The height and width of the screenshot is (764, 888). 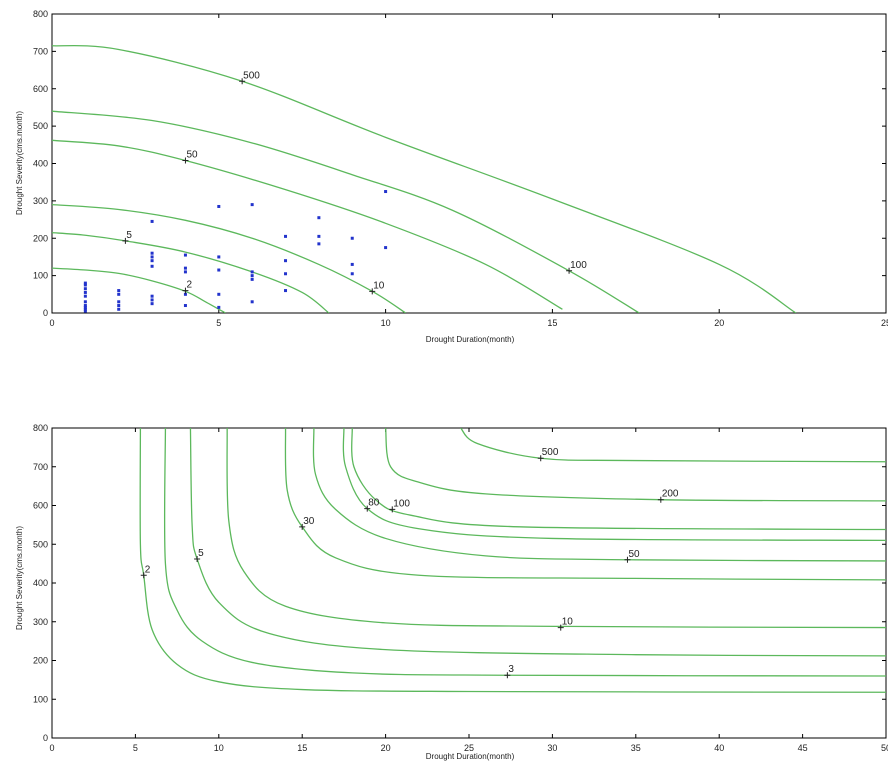 I want to click on bottom-xtick-label: 0, so click(x=51, y=748).